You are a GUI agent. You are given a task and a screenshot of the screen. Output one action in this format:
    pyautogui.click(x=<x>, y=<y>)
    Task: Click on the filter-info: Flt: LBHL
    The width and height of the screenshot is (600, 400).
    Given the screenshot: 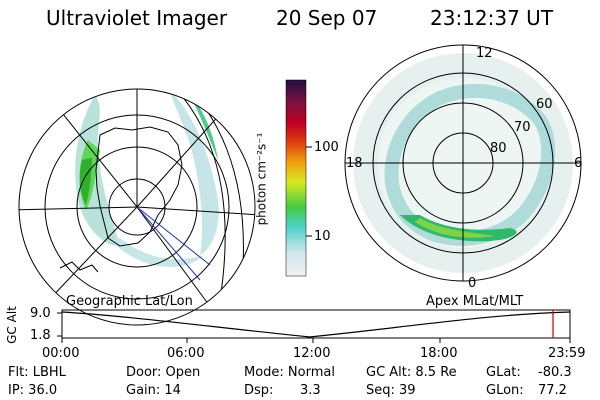 What is the action you would take?
    pyautogui.click(x=37, y=372)
    